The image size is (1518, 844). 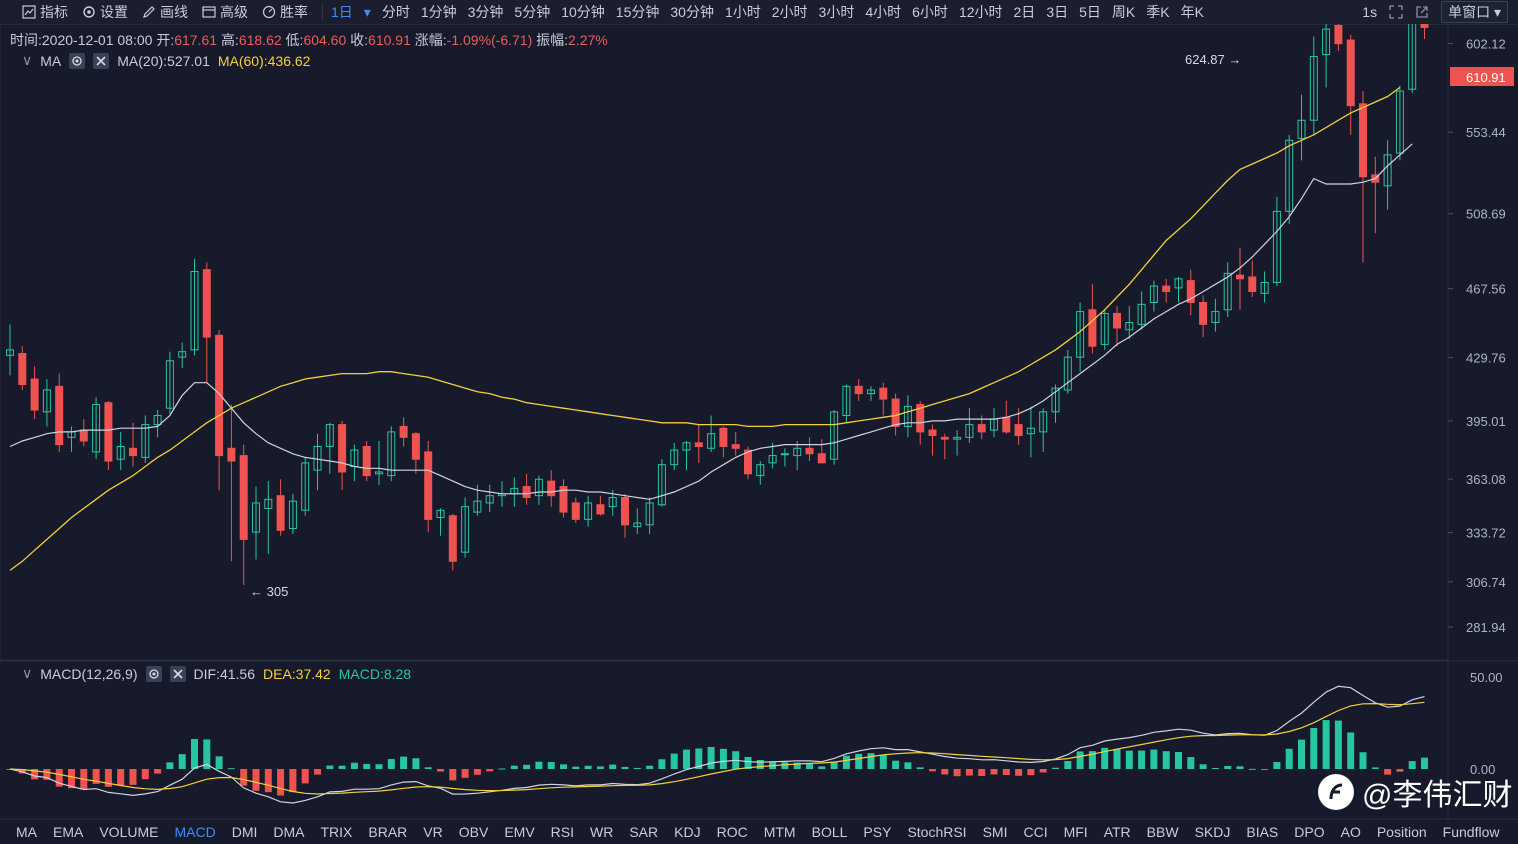 What do you see at coordinates (1486, 214) in the screenshot?
I see `price-tick-label: 508.69` at bounding box center [1486, 214].